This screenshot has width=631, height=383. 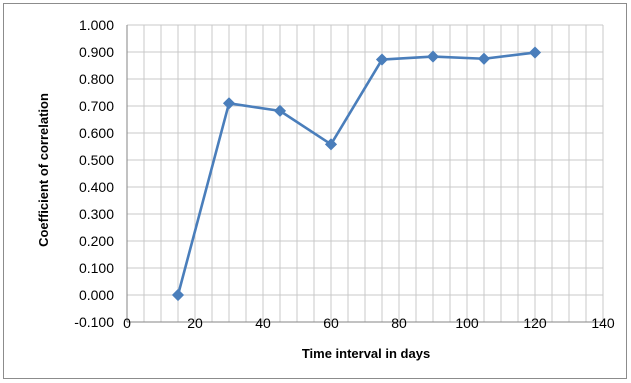 I want to click on y-tick-label: 0.500, so click(x=96, y=160).